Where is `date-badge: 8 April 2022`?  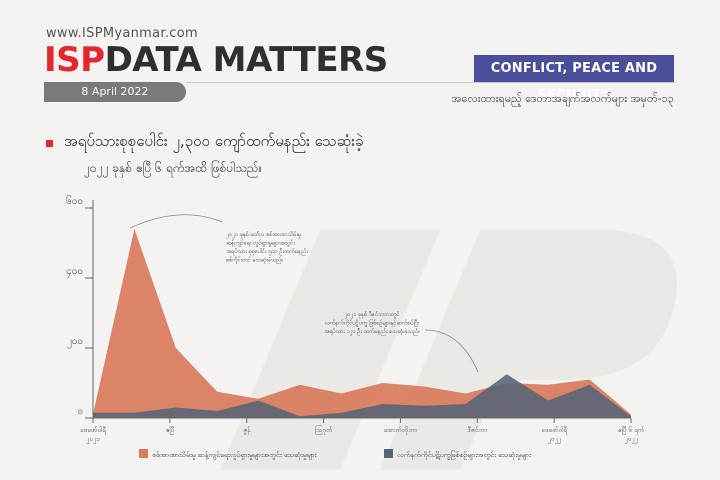
date-badge: 8 April 2022 is located at coordinates (115, 92).